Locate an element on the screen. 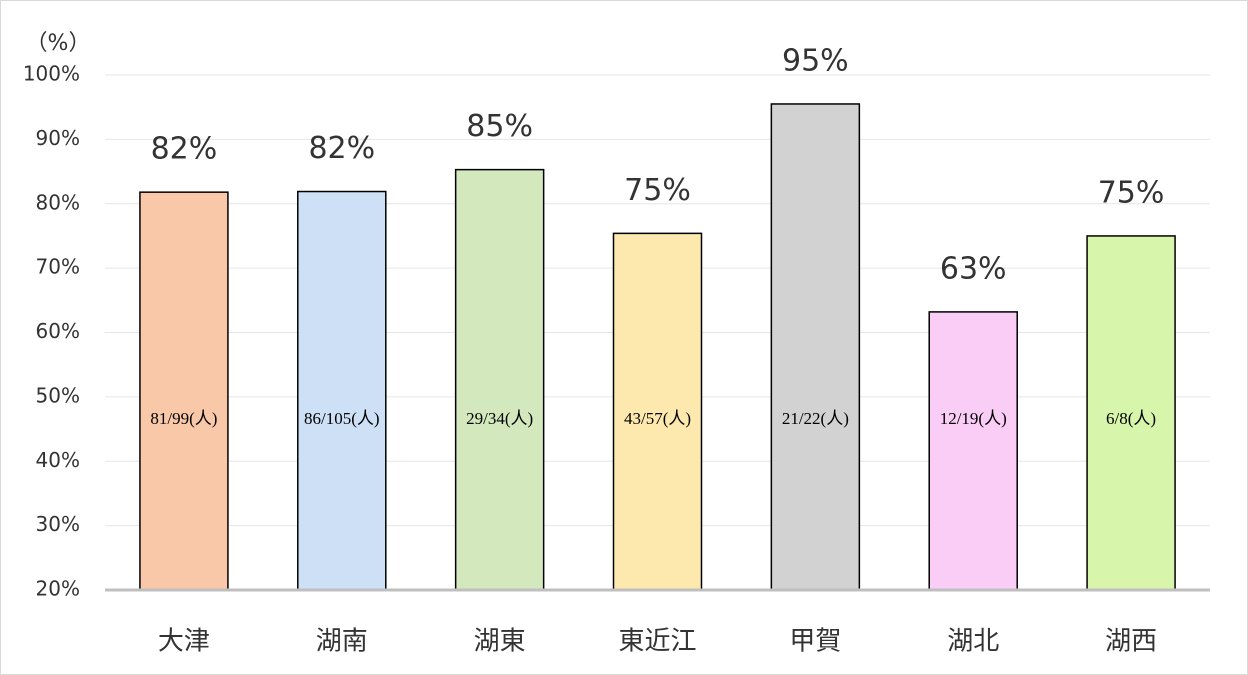 The height and width of the screenshot is (675, 1248). count-label: 81/99(人) is located at coordinates (183, 418).